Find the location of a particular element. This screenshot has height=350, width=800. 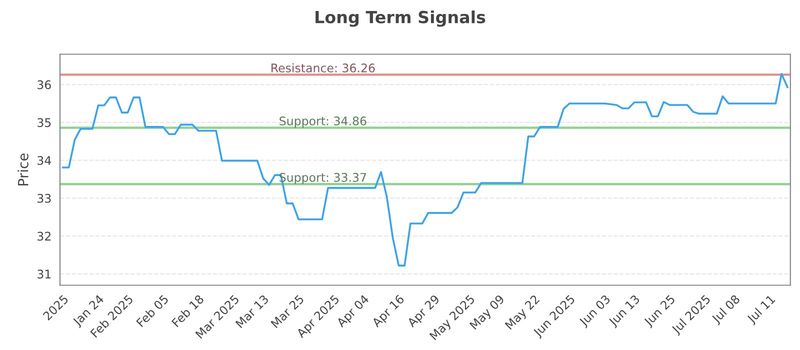

y-tick-label: 33 is located at coordinates (44, 198).